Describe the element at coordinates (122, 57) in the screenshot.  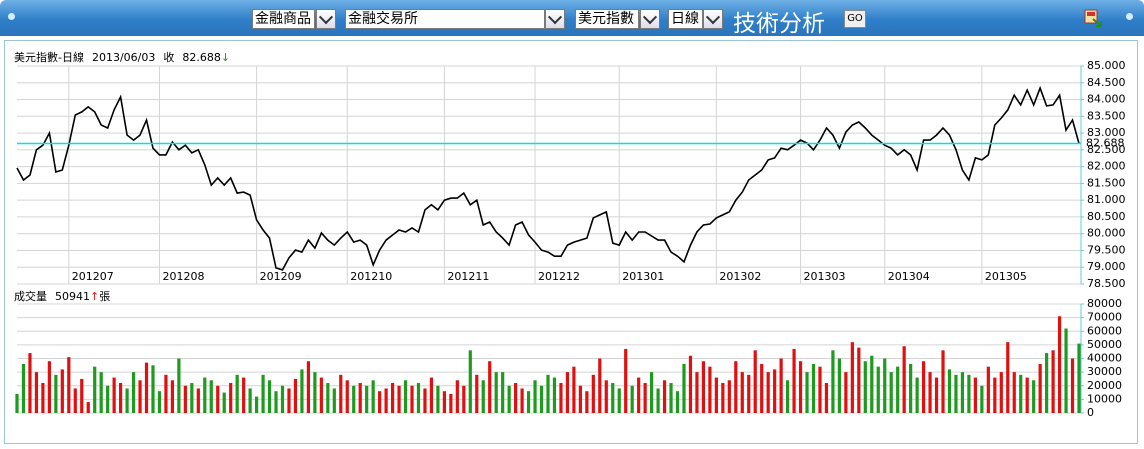
I see `price-title: 美元指數-日線 2013/06/03 收 82.688↓` at that location.